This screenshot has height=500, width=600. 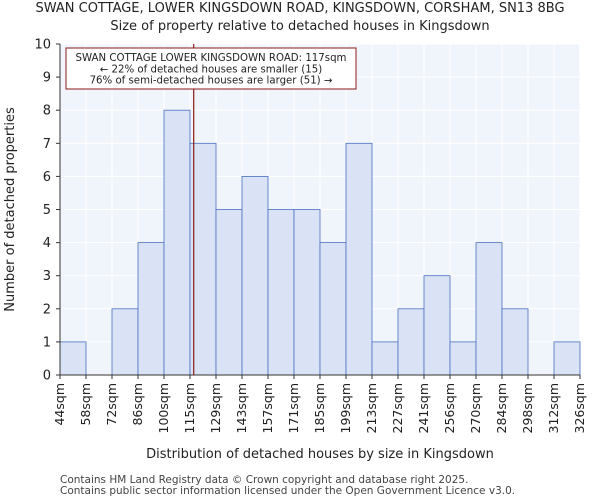 I want to click on x-tick-label: 284sqm, so click(x=501, y=408).